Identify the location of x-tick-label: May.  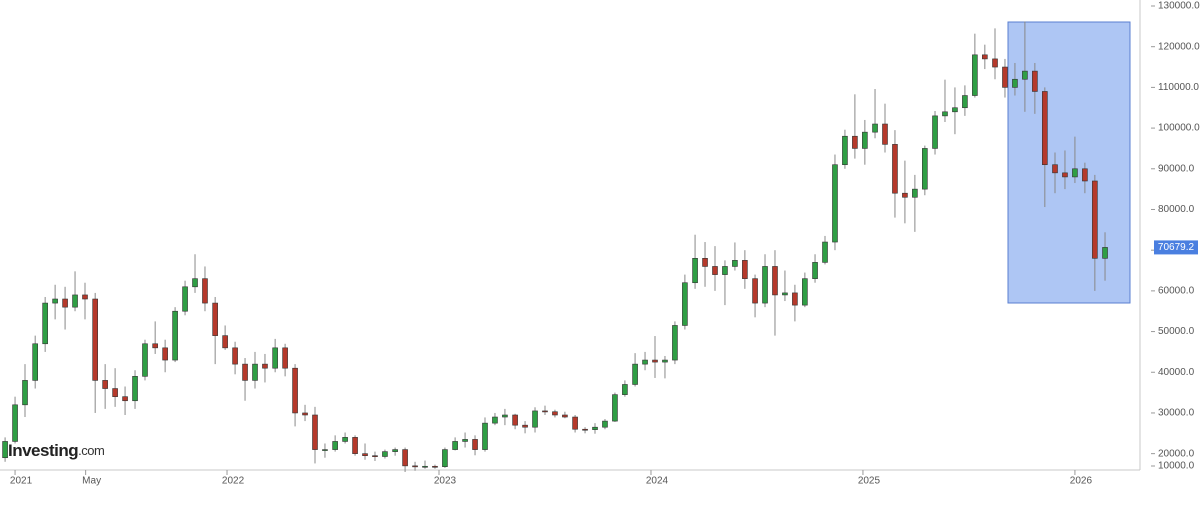
(91, 481).